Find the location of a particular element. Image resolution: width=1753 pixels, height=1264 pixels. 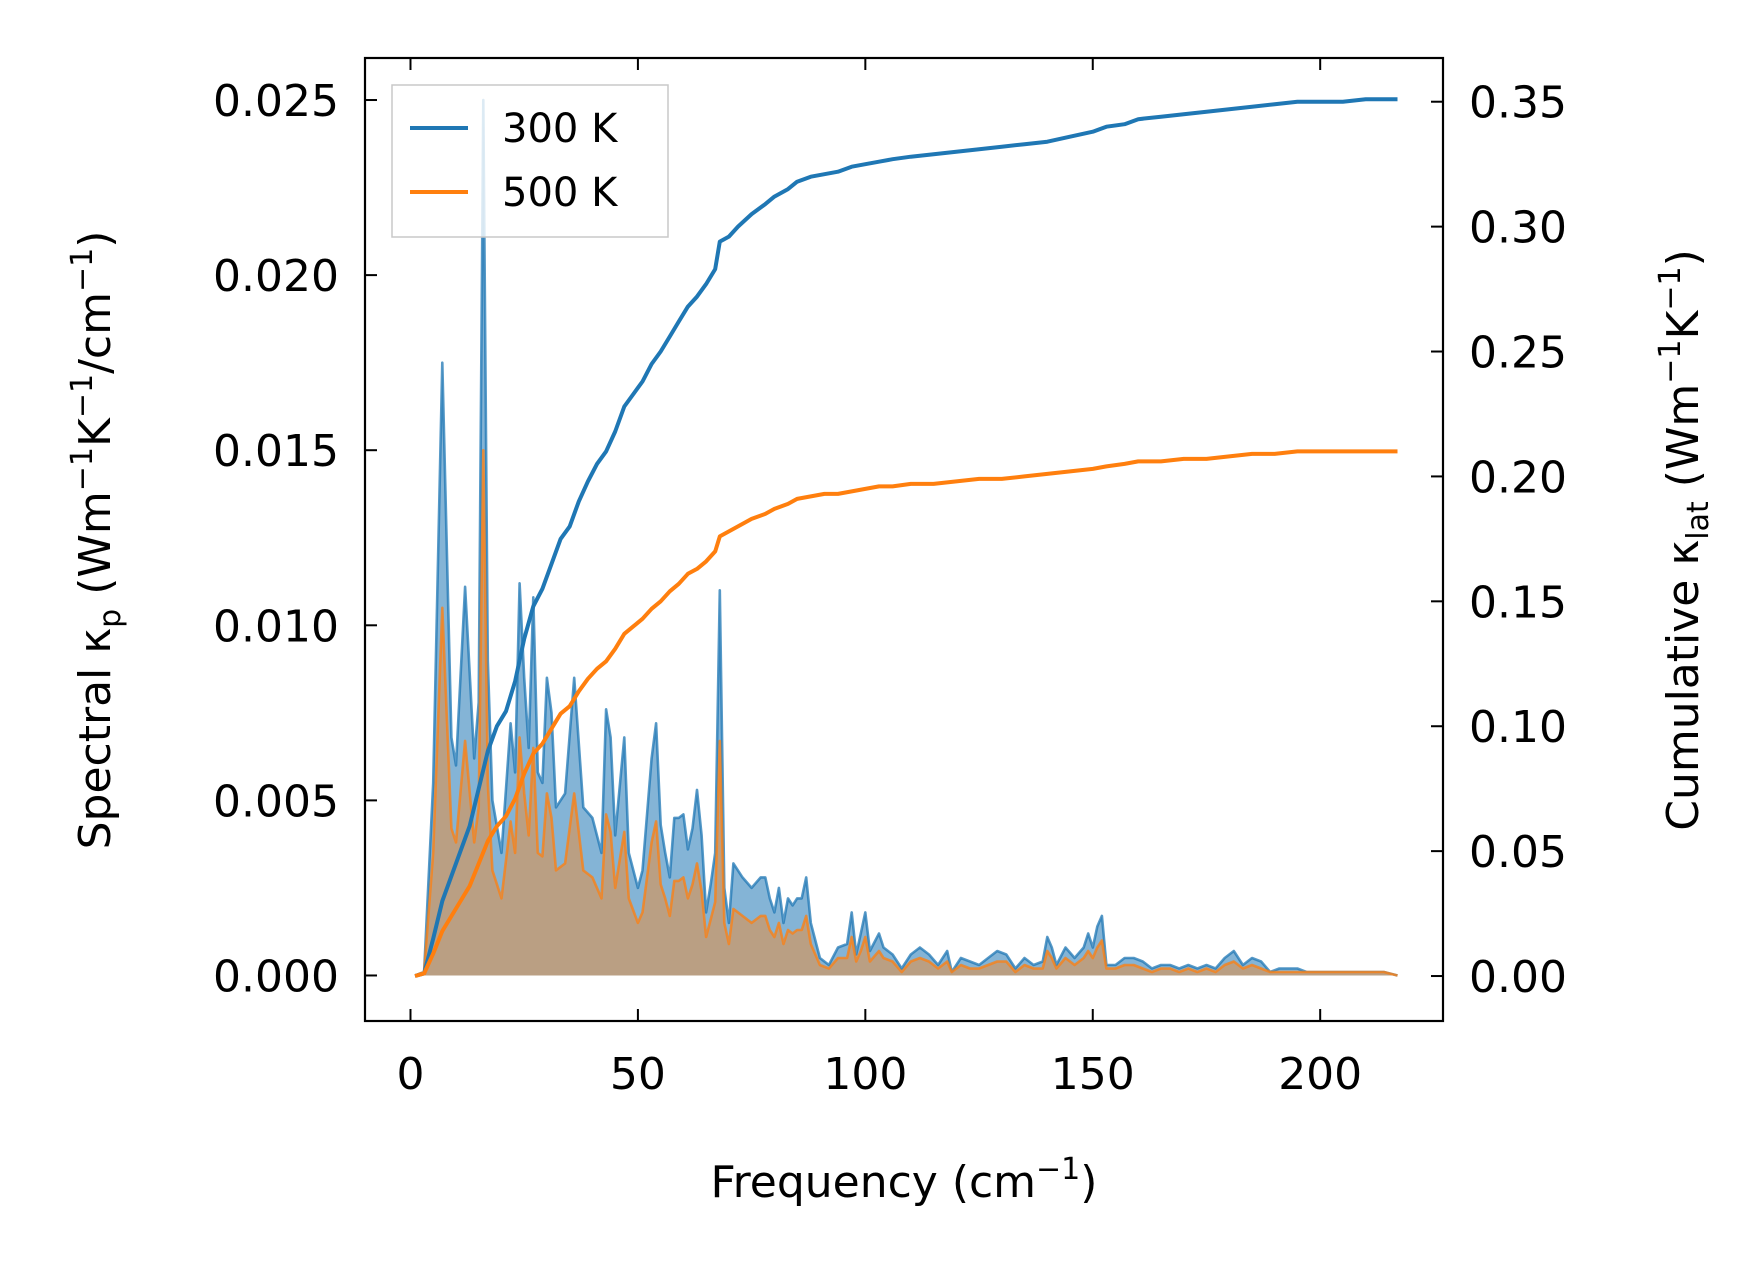

legend: 300 K 500 K is located at coordinates (530, 161).